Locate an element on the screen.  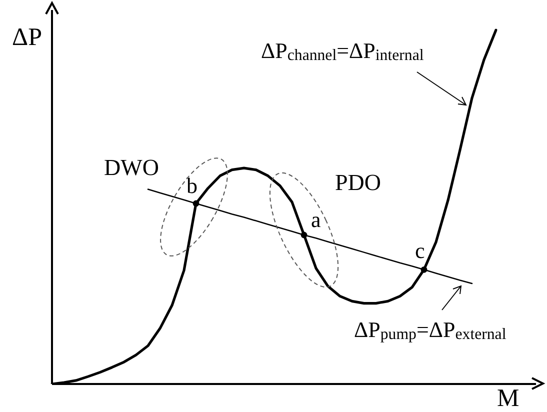
annotation: ΔP$_{pump}$=ΔP$_{external}$ is located at coordinates (430, 330).